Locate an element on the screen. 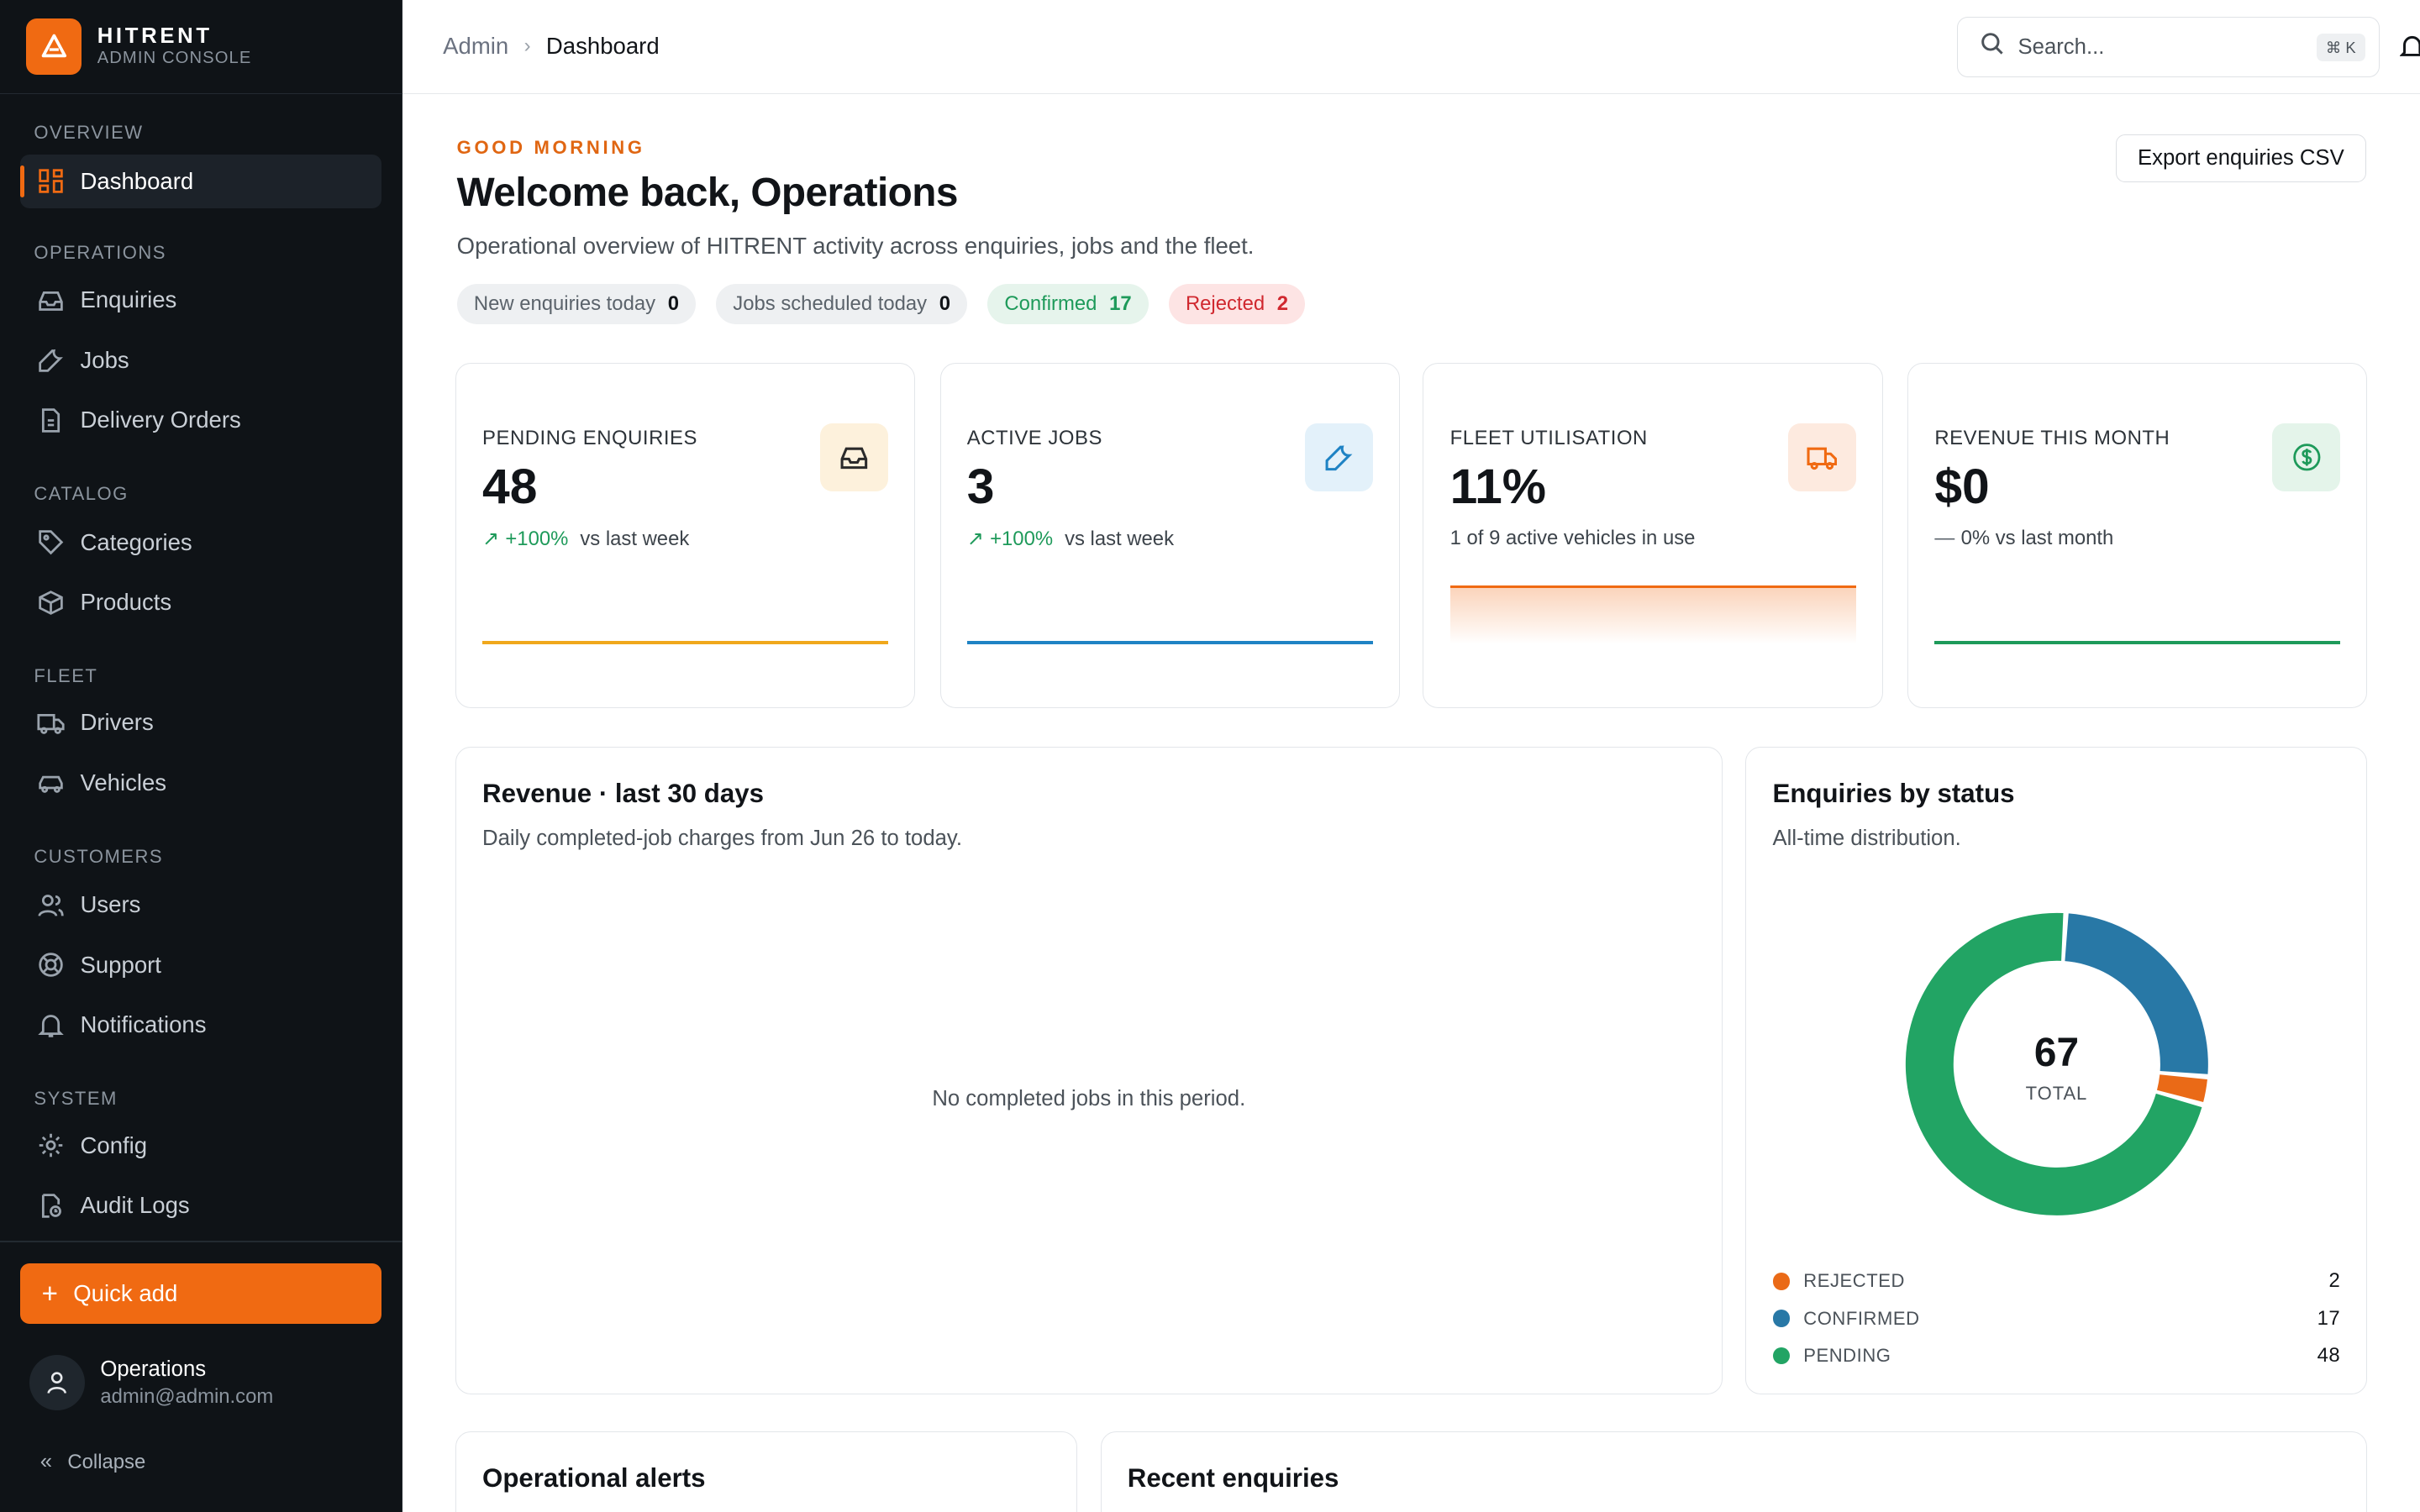 The height and width of the screenshot is (1512, 2420). revenue-title: Revenue · last 30 days is located at coordinates (623, 793).